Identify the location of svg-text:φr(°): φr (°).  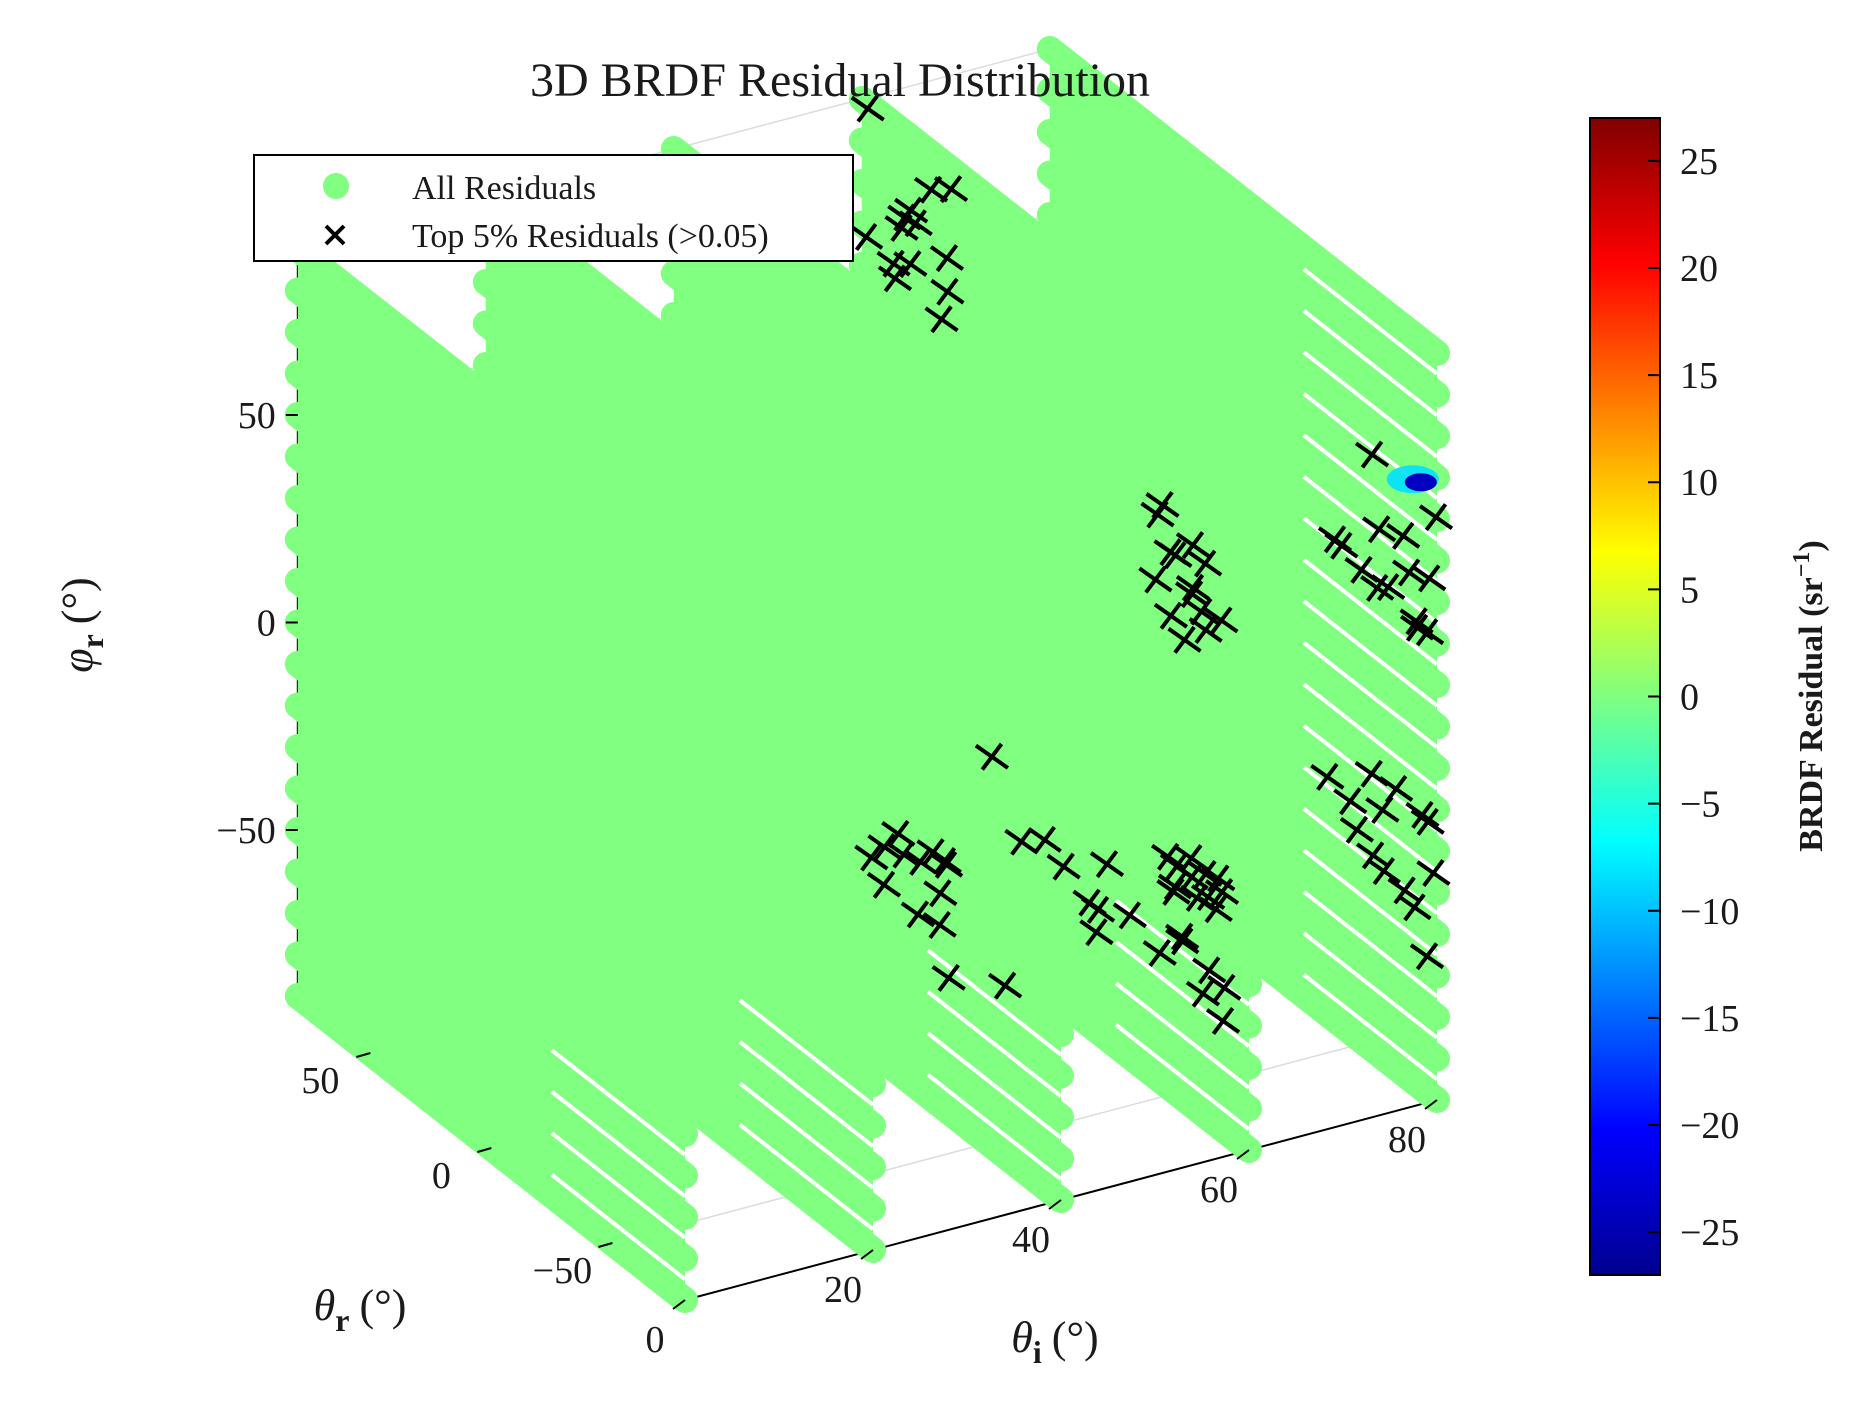
(81, 624).